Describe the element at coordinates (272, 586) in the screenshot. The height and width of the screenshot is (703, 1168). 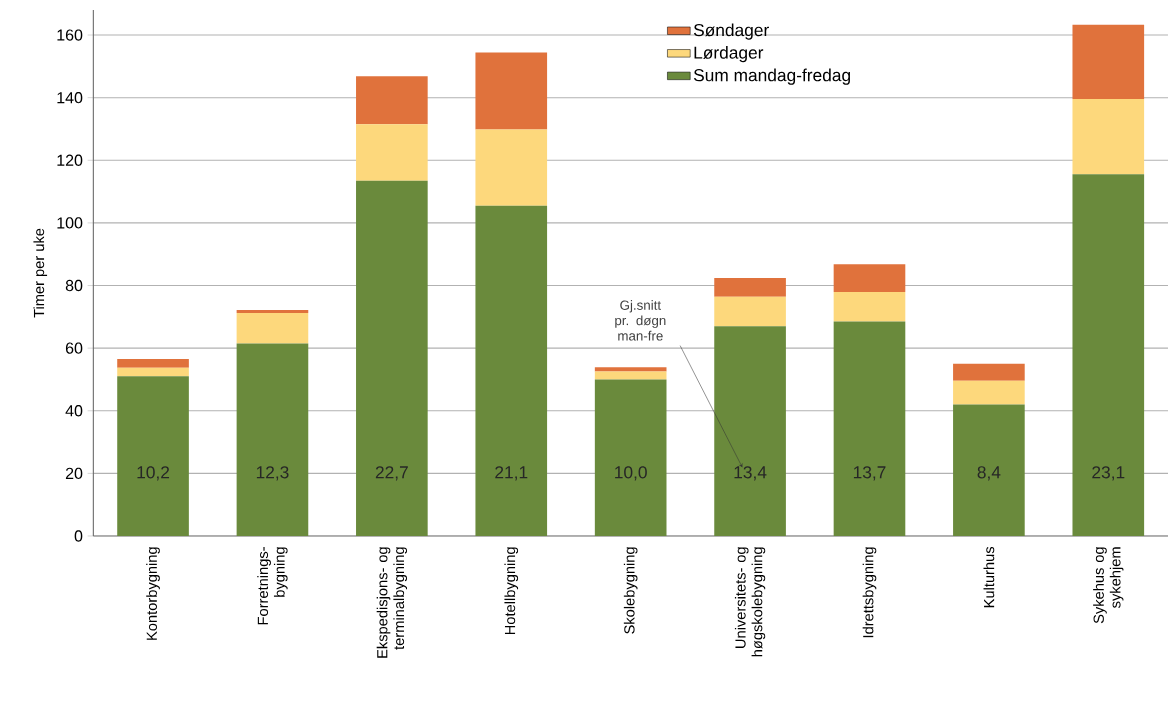
I see `x-tick-label: Forretnings-bygning` at that location.